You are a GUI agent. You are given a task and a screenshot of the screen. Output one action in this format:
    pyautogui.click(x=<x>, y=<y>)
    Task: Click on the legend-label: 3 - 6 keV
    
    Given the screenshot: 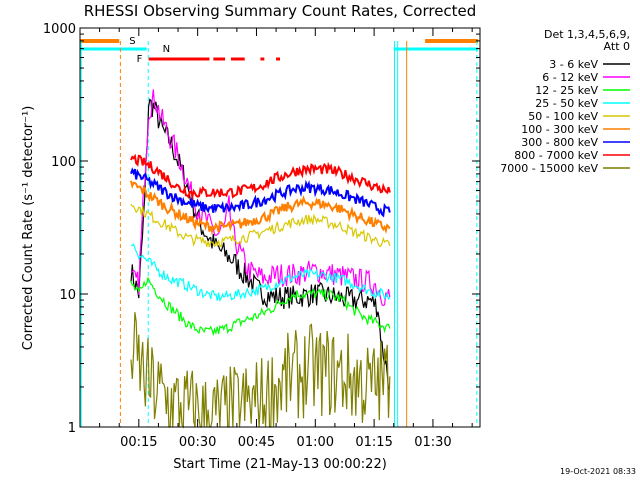 What is the action you would take?
    pyautogui.click(x=573, y=64)
    